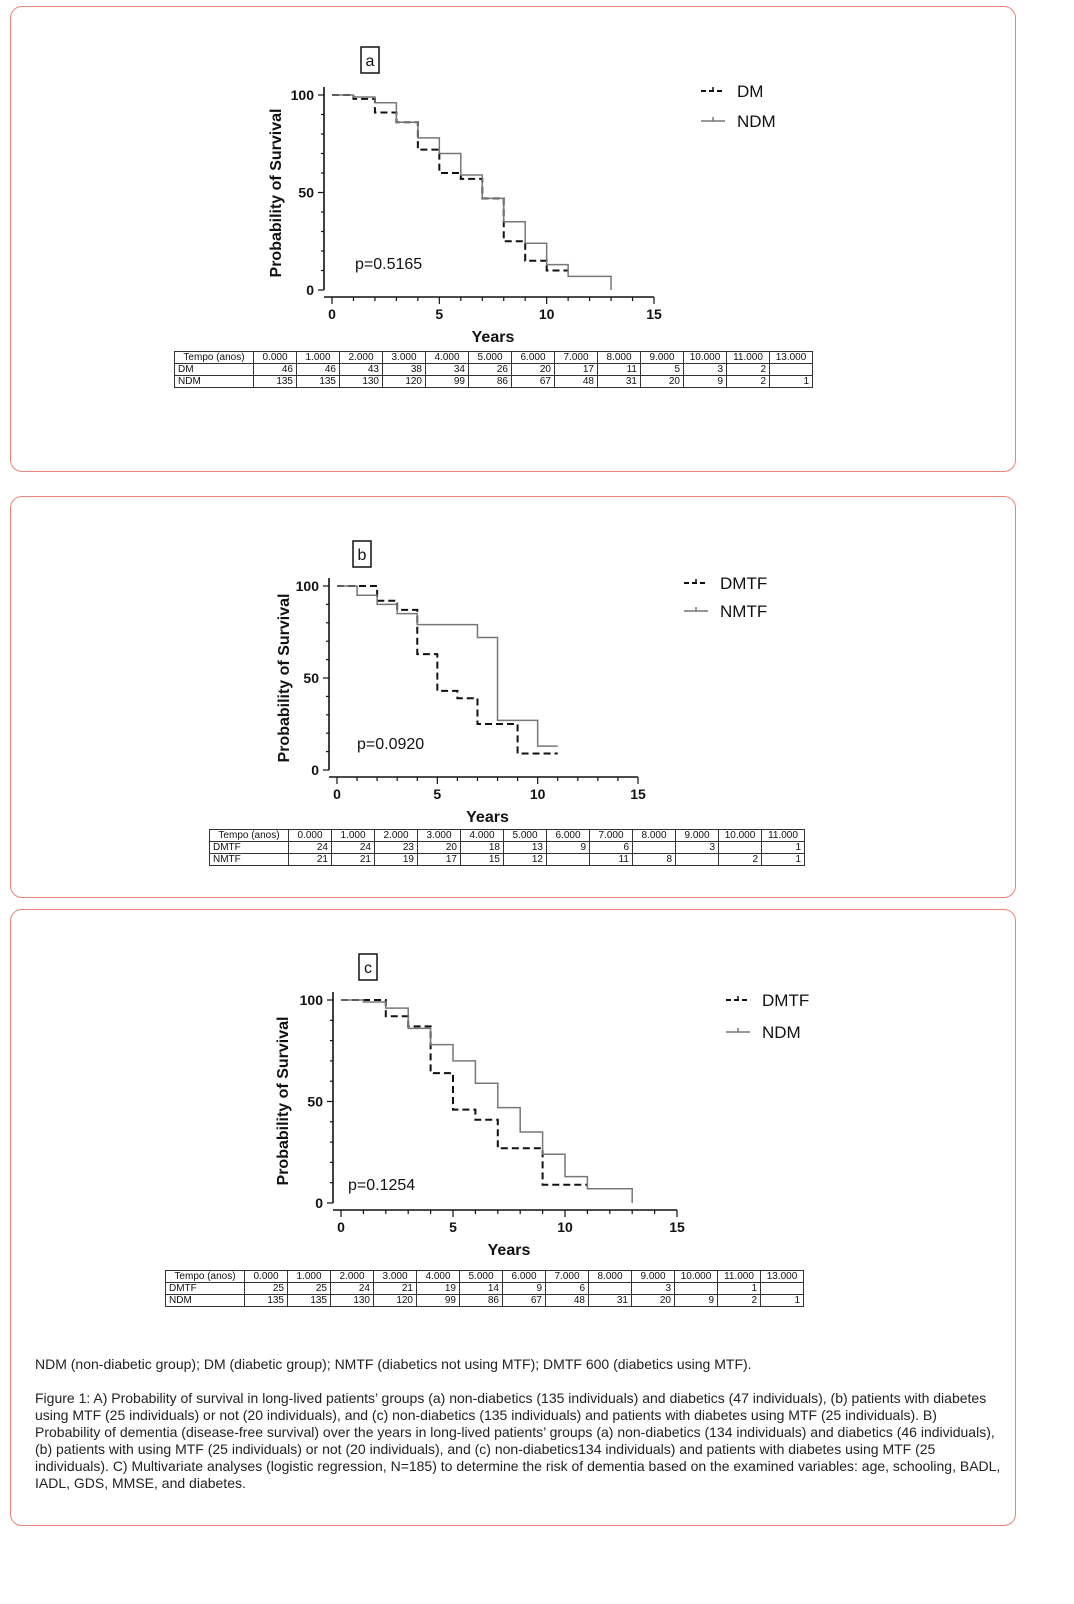  What do you see at coordinates (662, 369) in the screenshot?
I see `table-cell: 5` at bounding box center [662, 369].